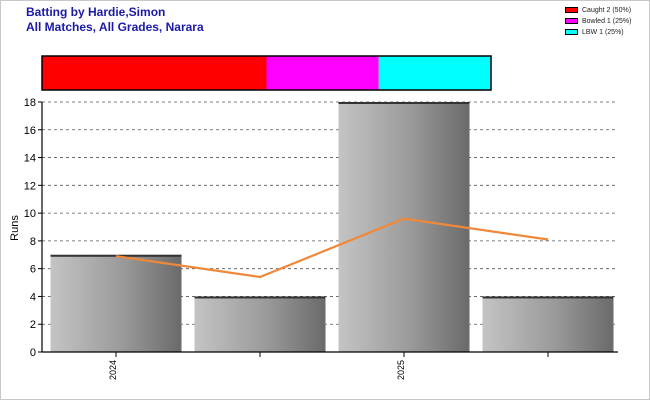 The width and height of the screenshot is (650, 400). Describe the element at coordinates (30, 159) in the screenshot. I see `y-tick-label-7: 14` at that location.